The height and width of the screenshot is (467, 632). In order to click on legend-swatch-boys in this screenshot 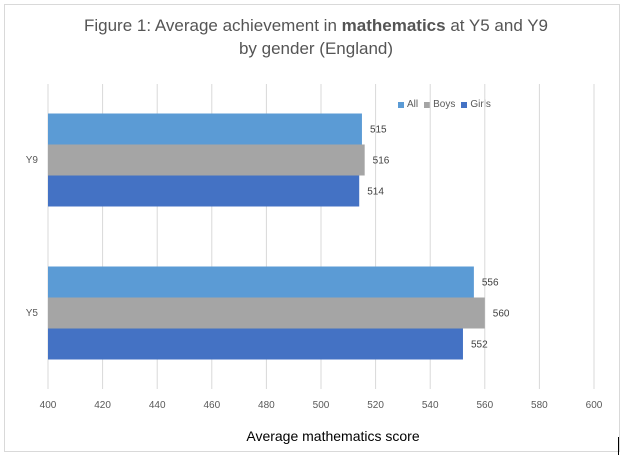, I will do `click(427, 104)`.